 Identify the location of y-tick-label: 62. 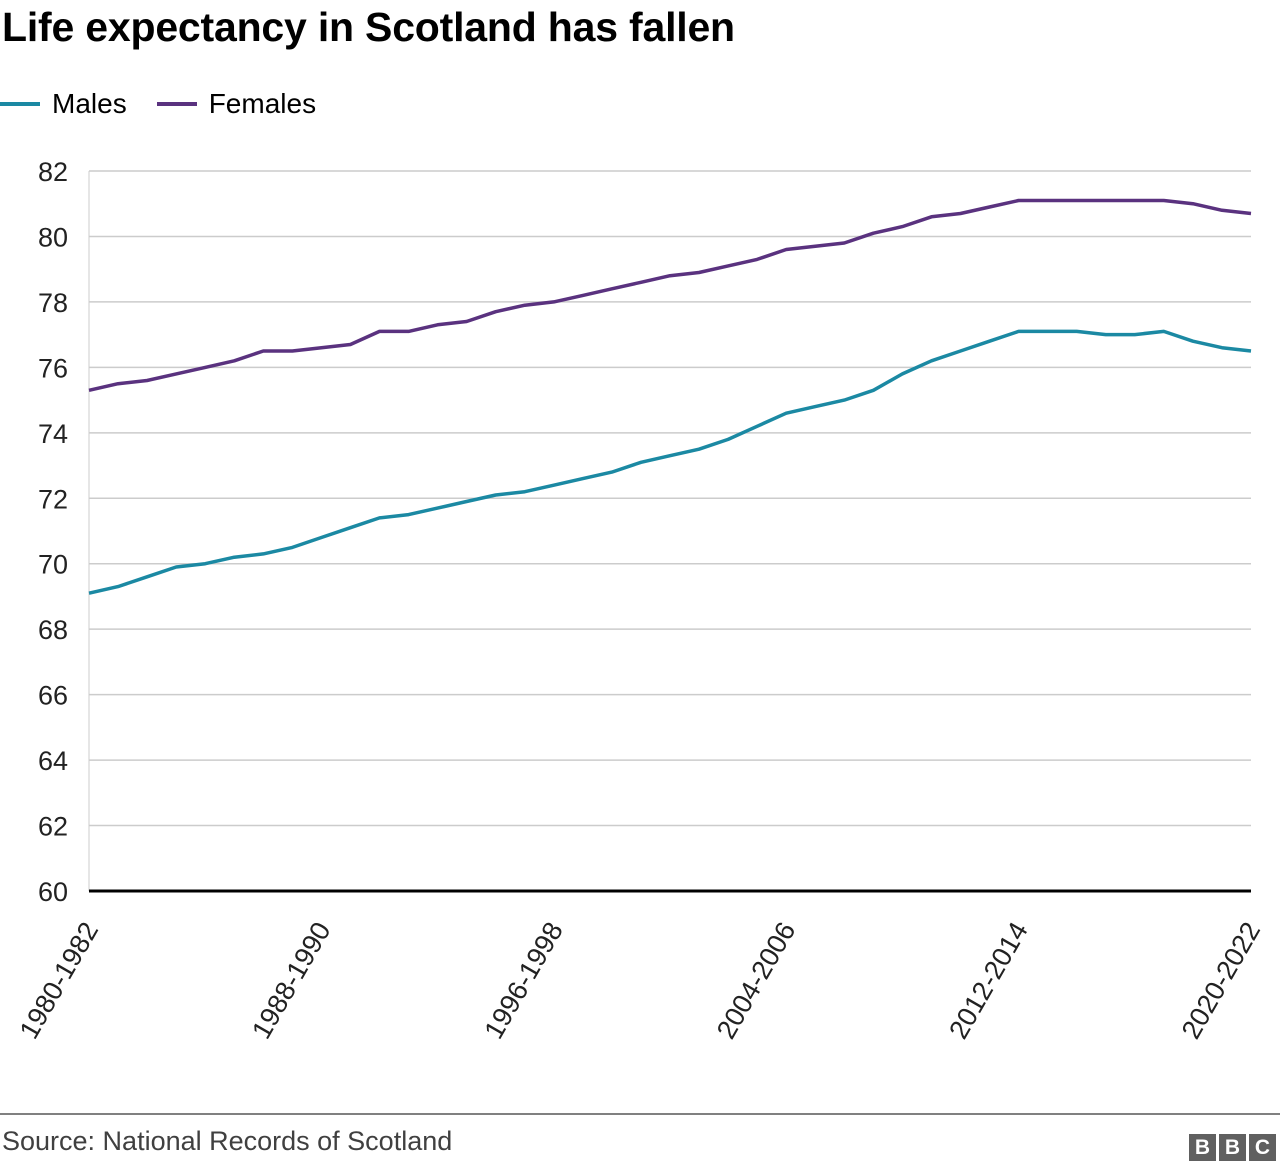
(53, 827).